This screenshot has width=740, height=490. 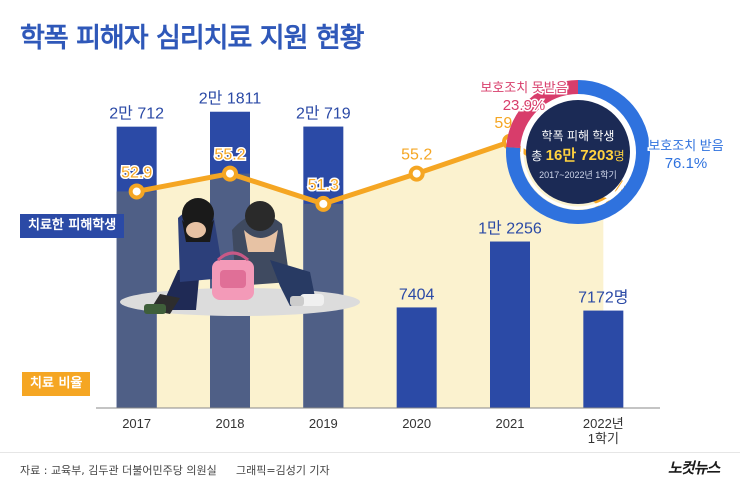 What do you see at coordinates (230, 99) in the screenshot?
I see `bar-value-label: 2만 1811` at bounding box center [230, 99].